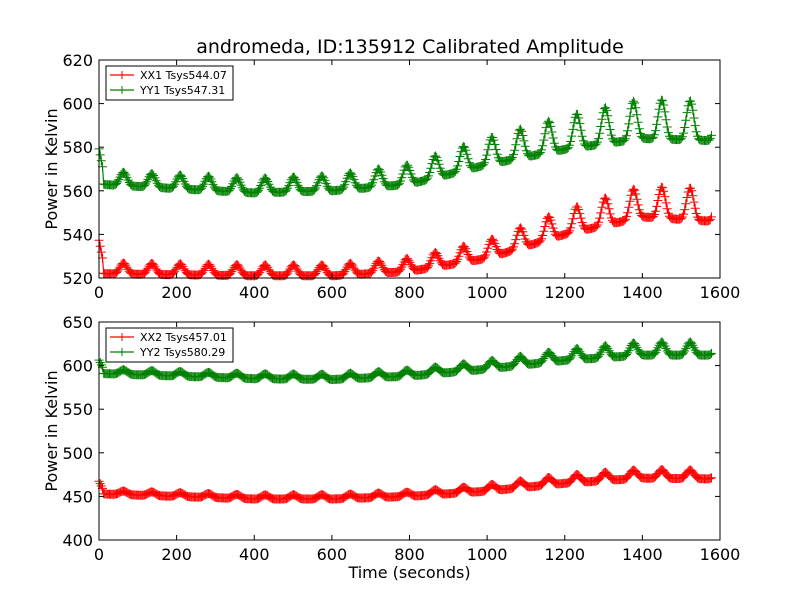 Image resolution: width=800 pixels, height=600 pixels. Describe the element at coordinates (77, 322) in the screenshot. I see `y-tick-label: 650` at that location.